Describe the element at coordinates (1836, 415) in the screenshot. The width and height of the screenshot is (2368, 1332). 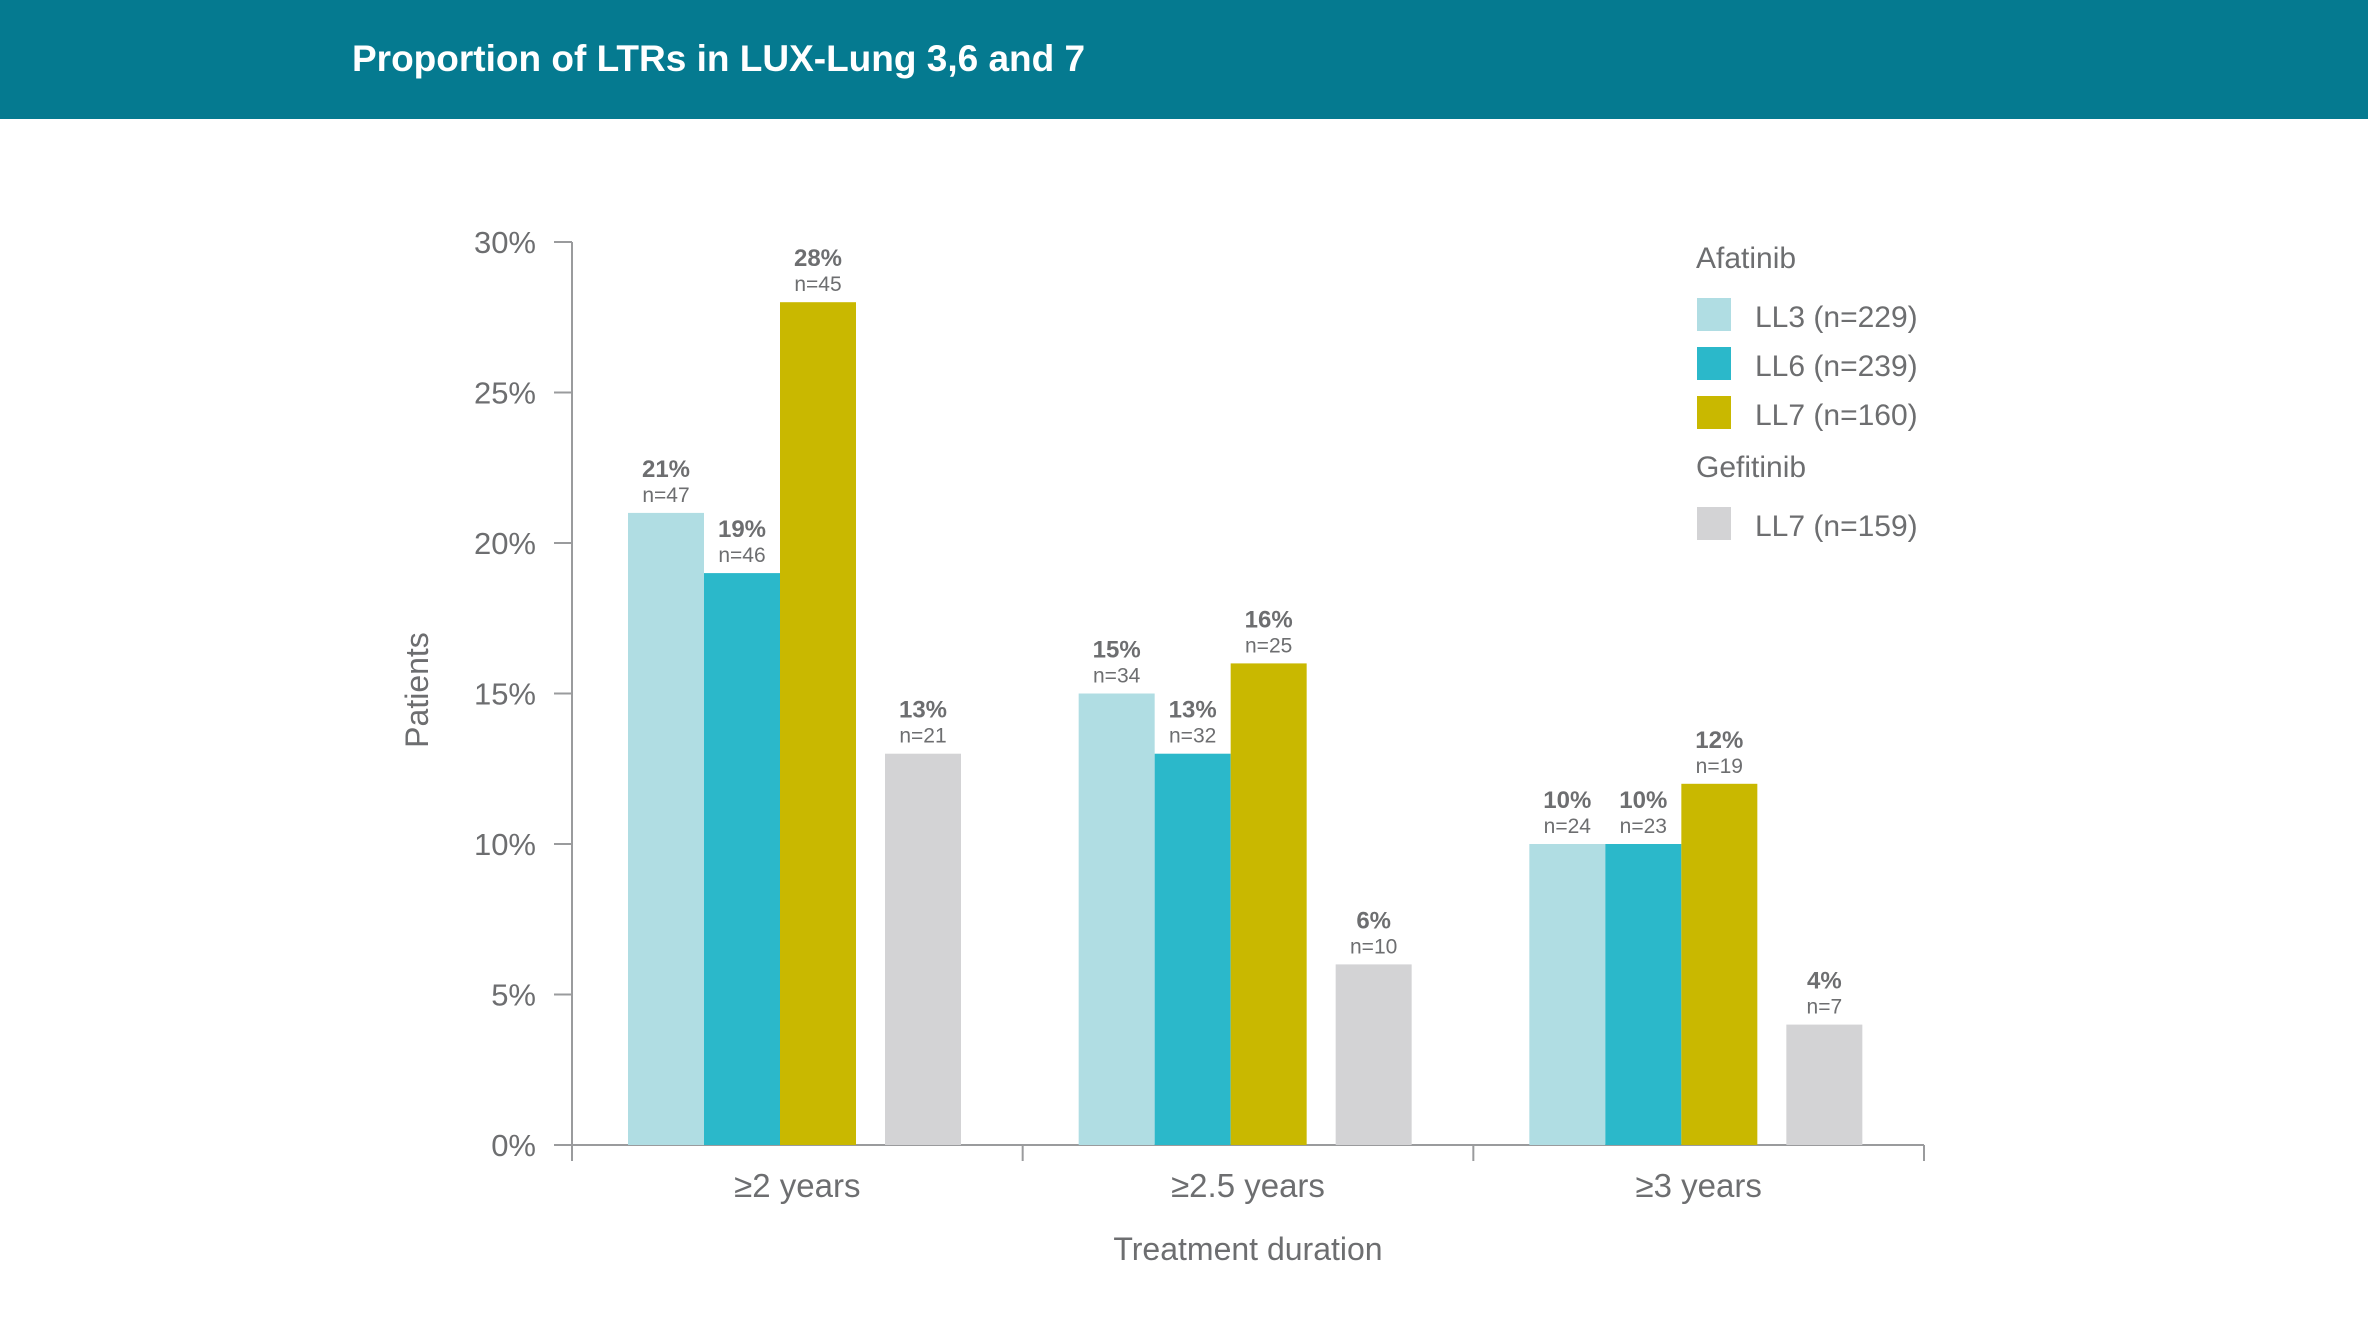
I see `legend-label: LL7 (n=160)` at that location.